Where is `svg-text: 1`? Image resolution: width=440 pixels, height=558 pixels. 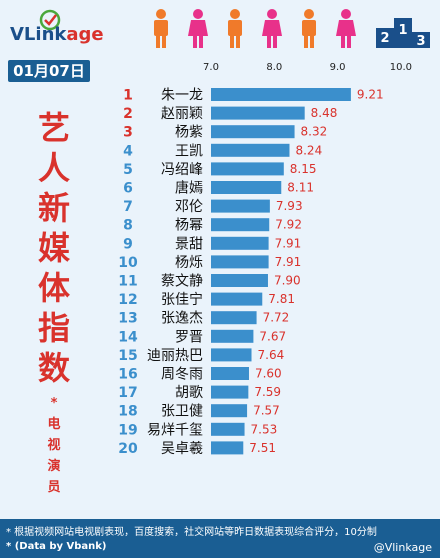 svg-text: 1 is located at coordinates (402, 30).